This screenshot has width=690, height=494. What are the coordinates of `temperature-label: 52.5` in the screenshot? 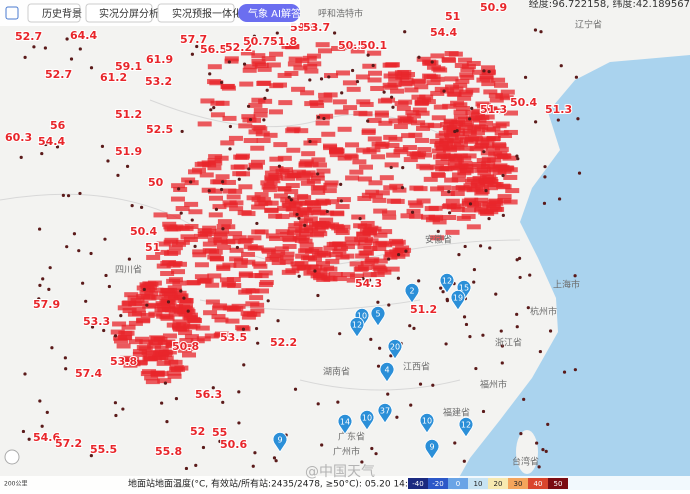 It's located at (159, 129).